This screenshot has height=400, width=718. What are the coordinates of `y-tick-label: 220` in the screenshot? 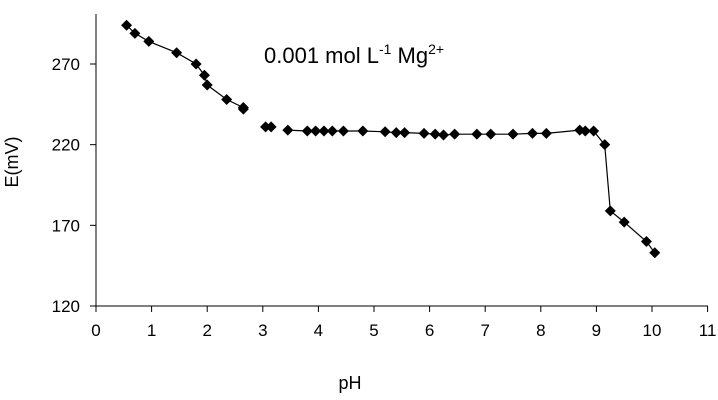 It's located at (66, 145).